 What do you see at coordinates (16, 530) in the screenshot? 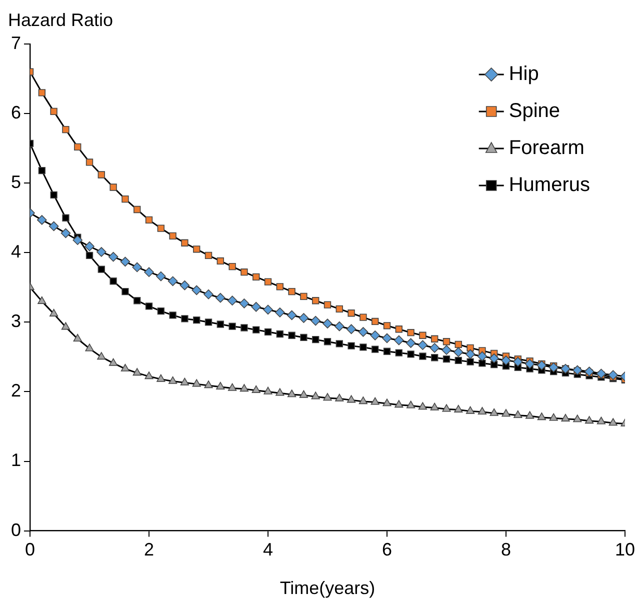
I see `y-tick-label: 0` at bounding box center [16, 530].